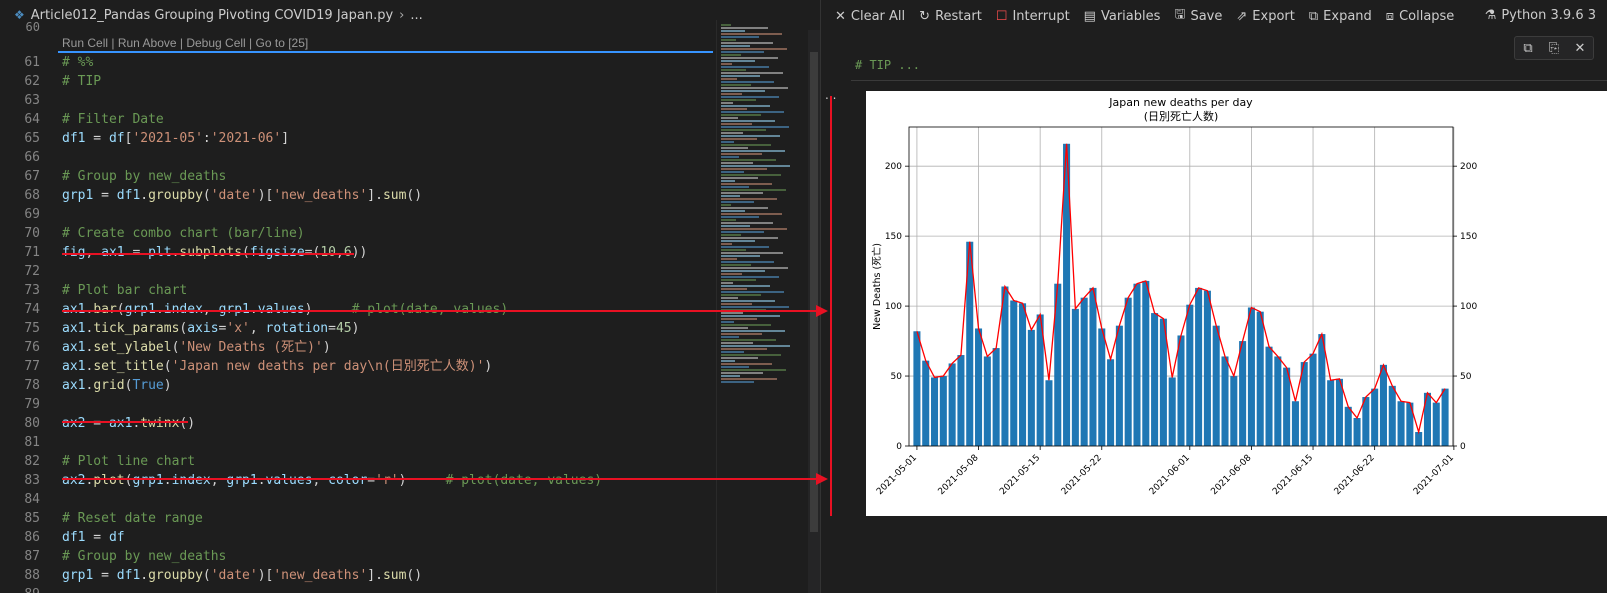 The height and width of the screenshot is (593, 1607). What do you see at coordinates (357, 62) in the screenshot?
I see `code-line: 61 # %%` at bounding box center [357, 62].